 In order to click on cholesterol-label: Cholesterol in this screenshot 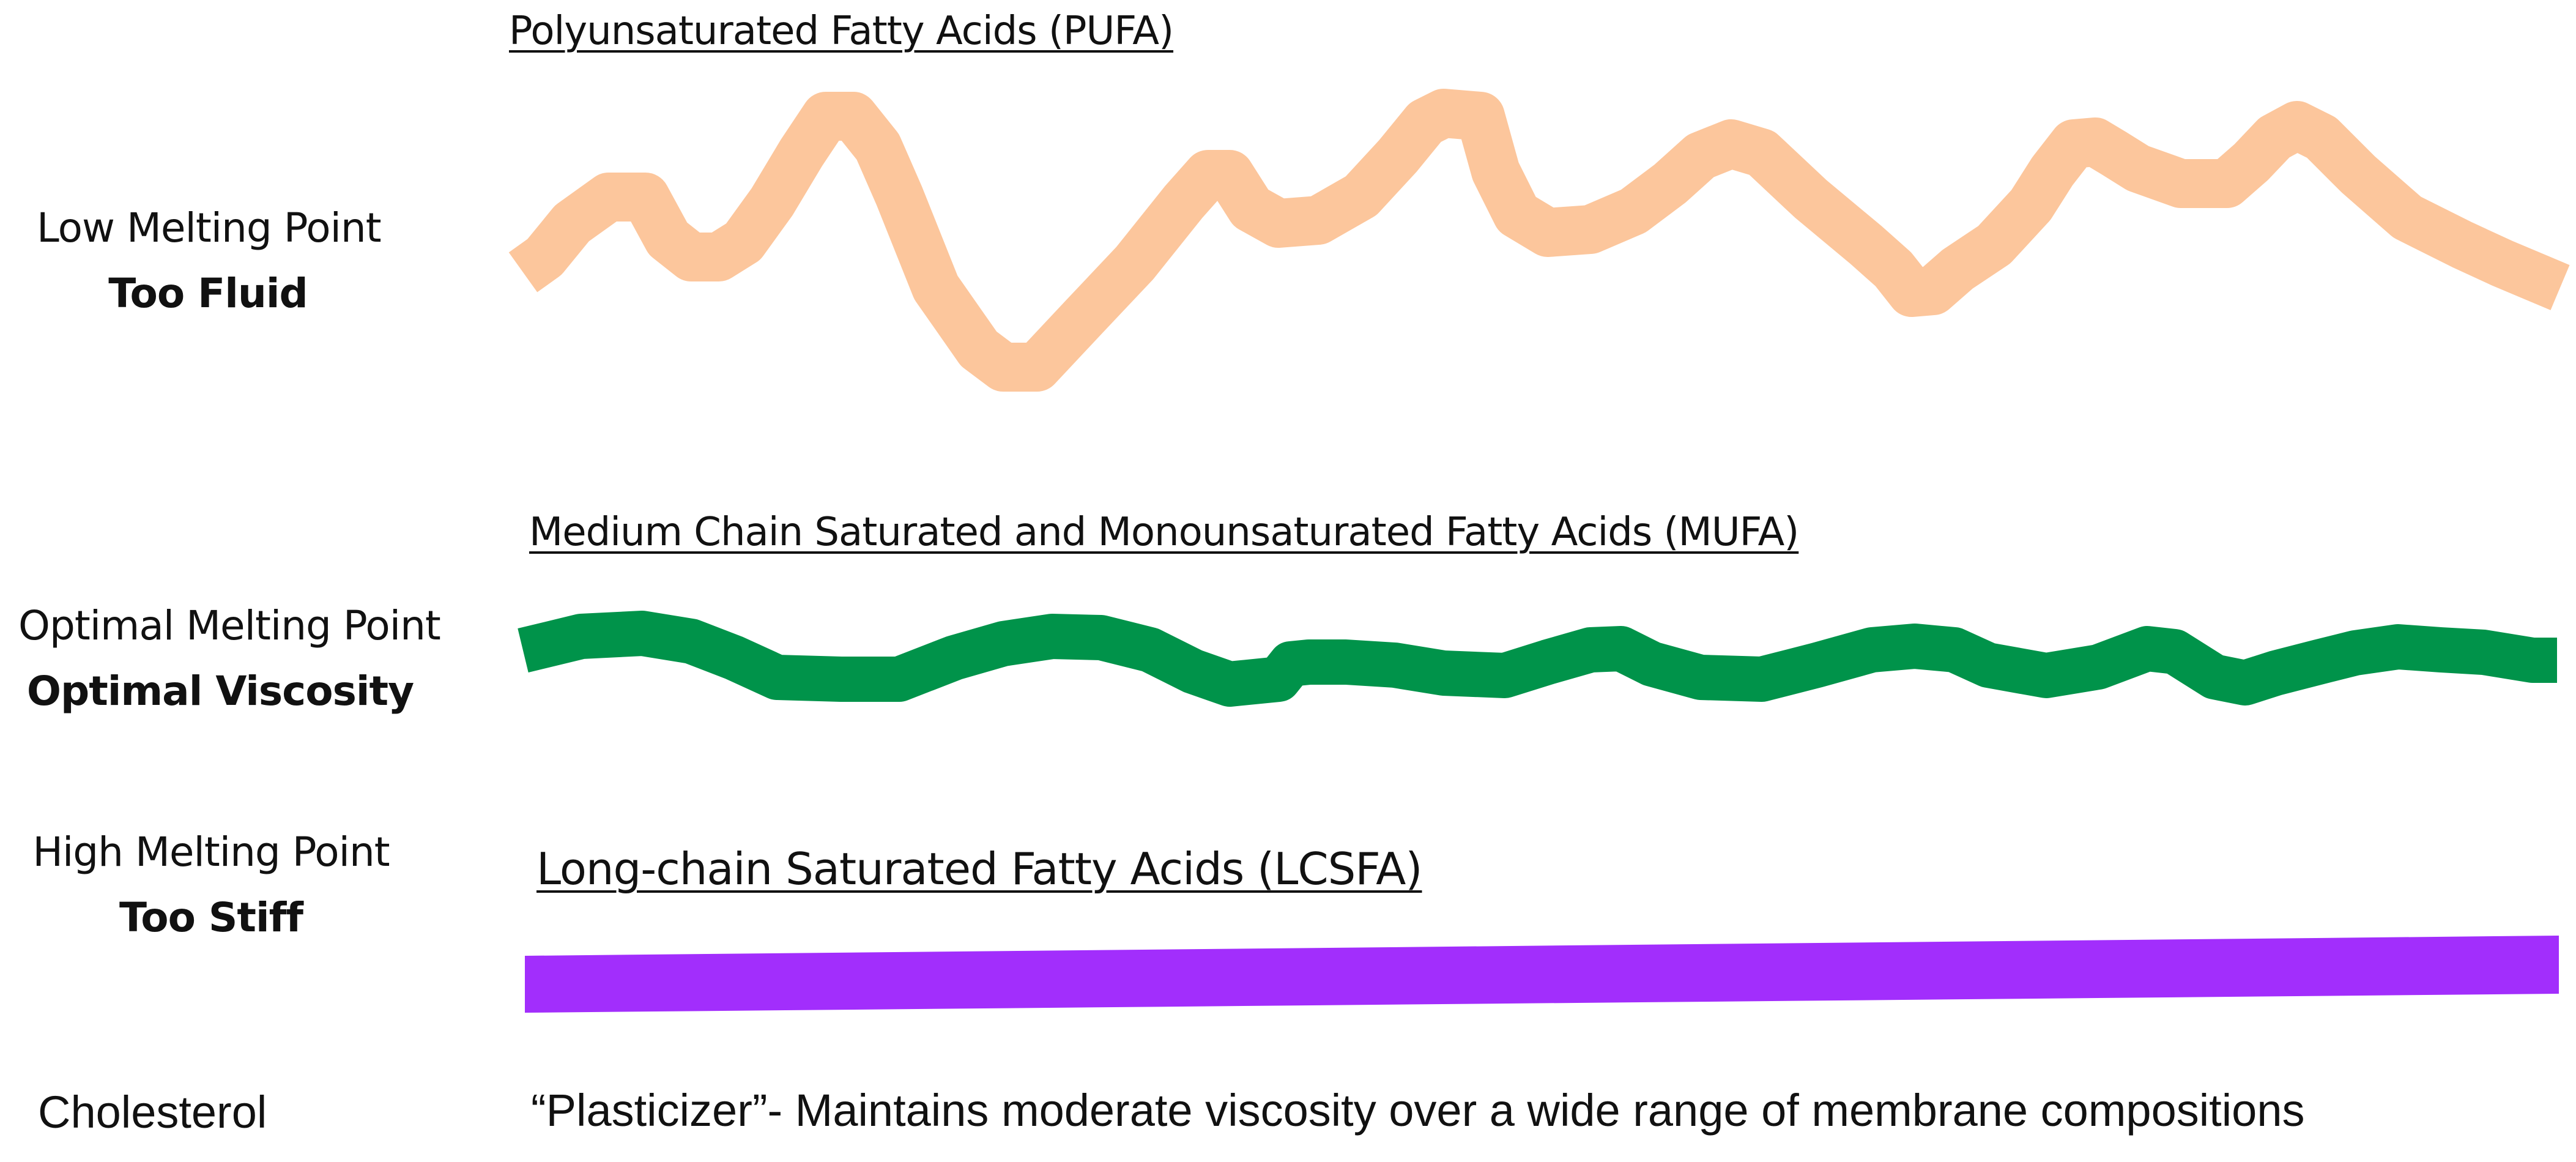, I will do `click(152, 1112)`.